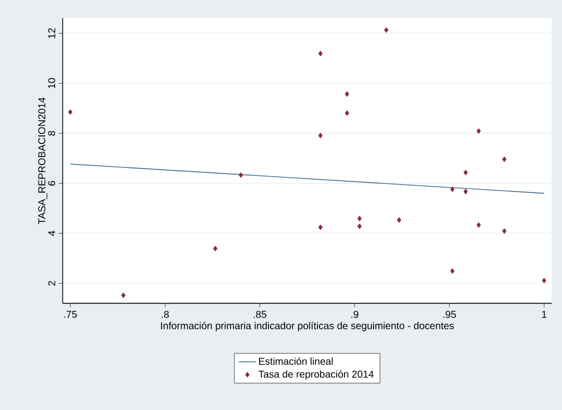 The height and width of the screenshot is (410, 562). Describe the element at coordinates (260, 314) in the screenshot. I see `x-tick-label: .85` at that location.